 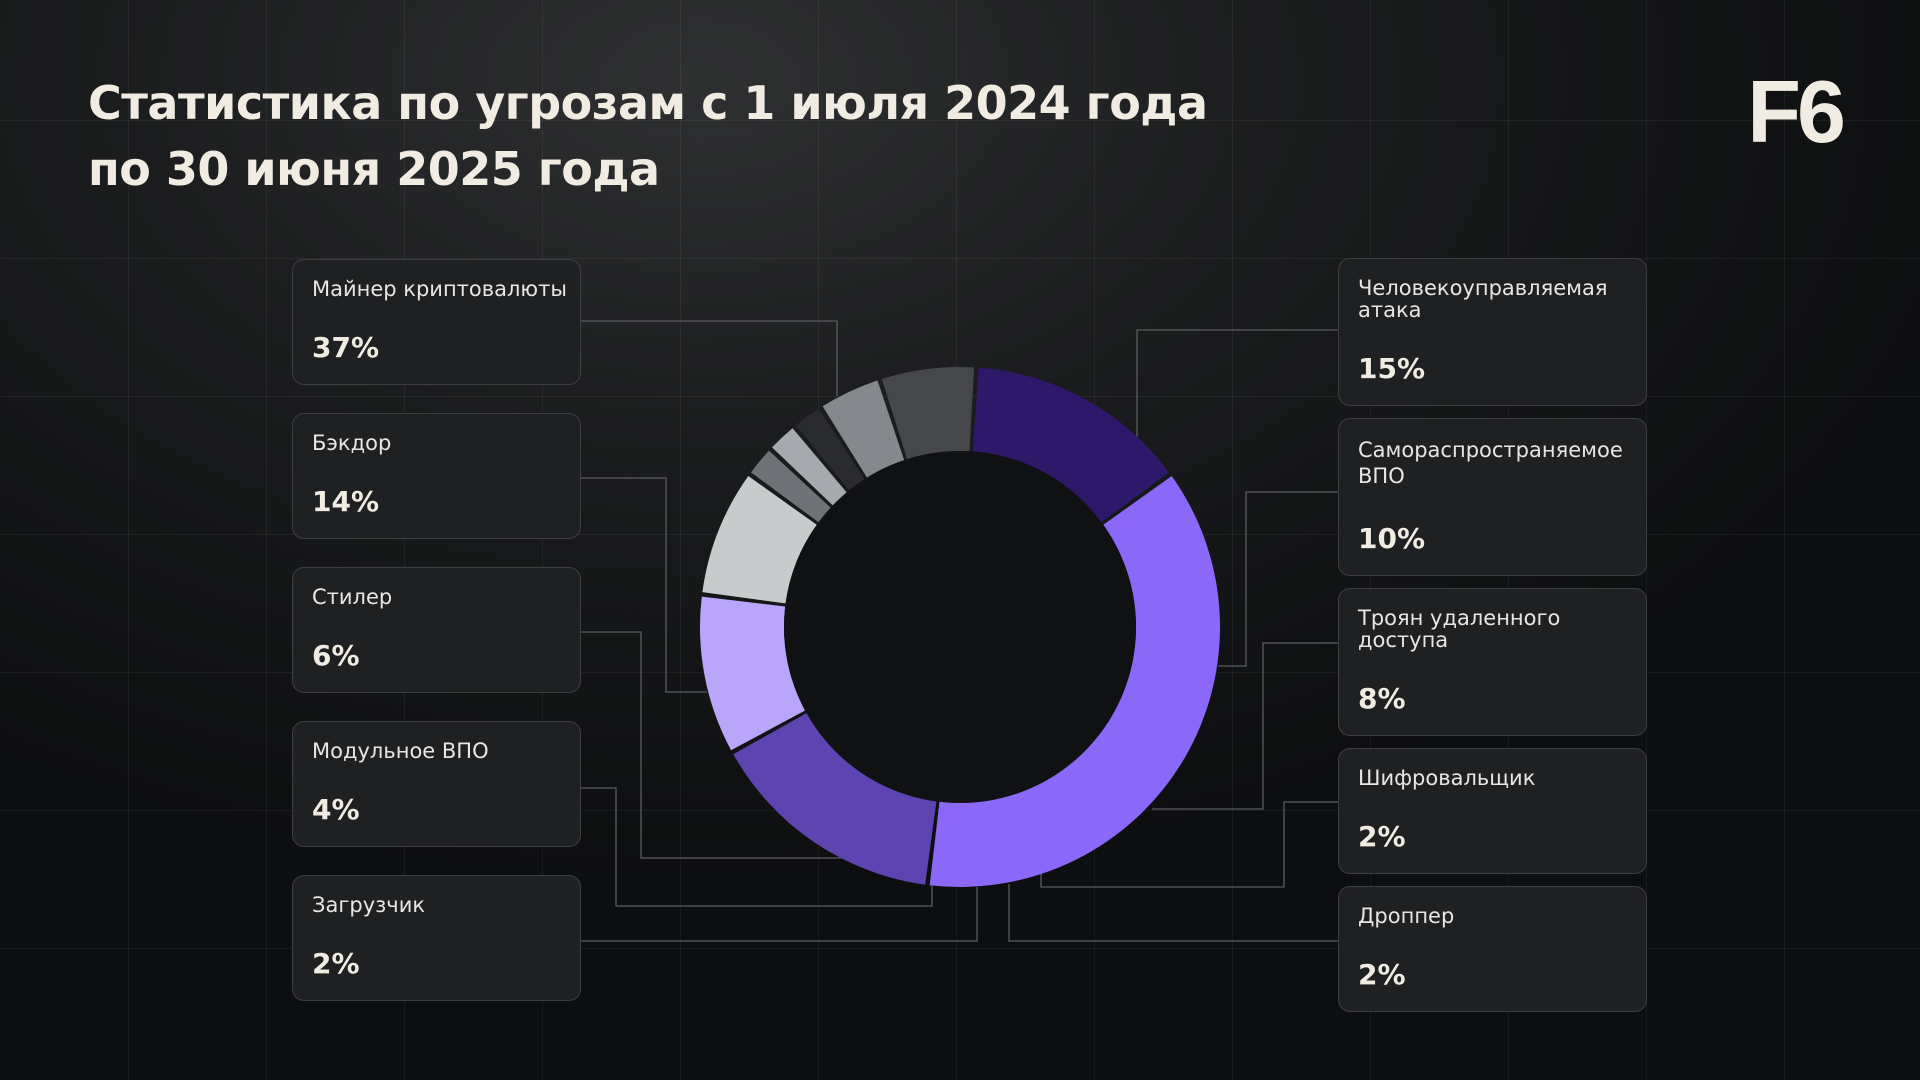 I want to click on card-label: Загрузчик, so click(x=437, y=905).